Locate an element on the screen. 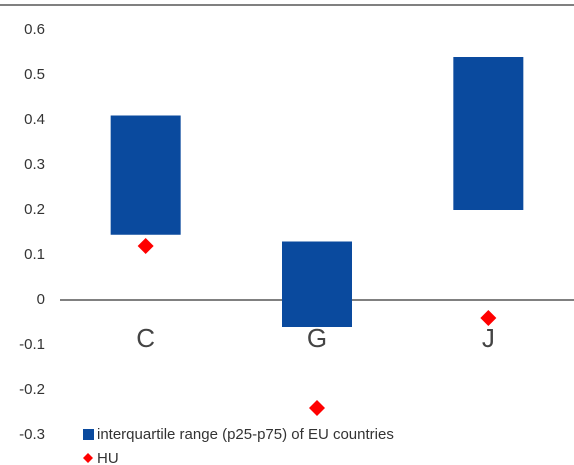 The image size is (574, 465). x-tick-label: C is located at coordinates (145, 338).